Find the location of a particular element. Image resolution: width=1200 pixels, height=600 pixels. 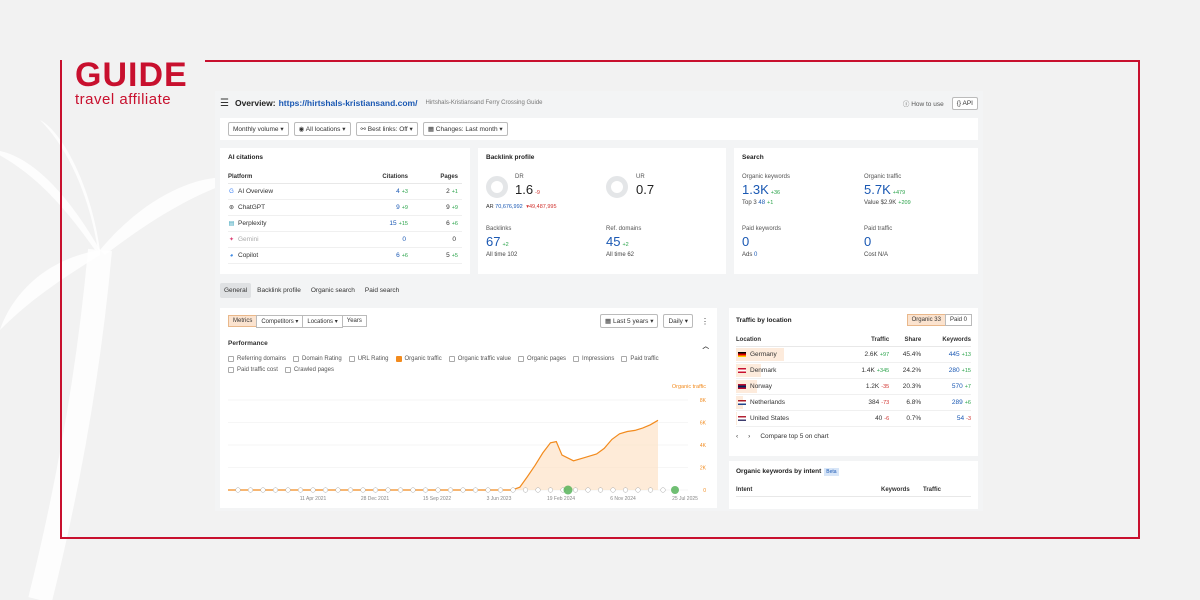

pages-value: 2 is located at coordinates (448, 191).